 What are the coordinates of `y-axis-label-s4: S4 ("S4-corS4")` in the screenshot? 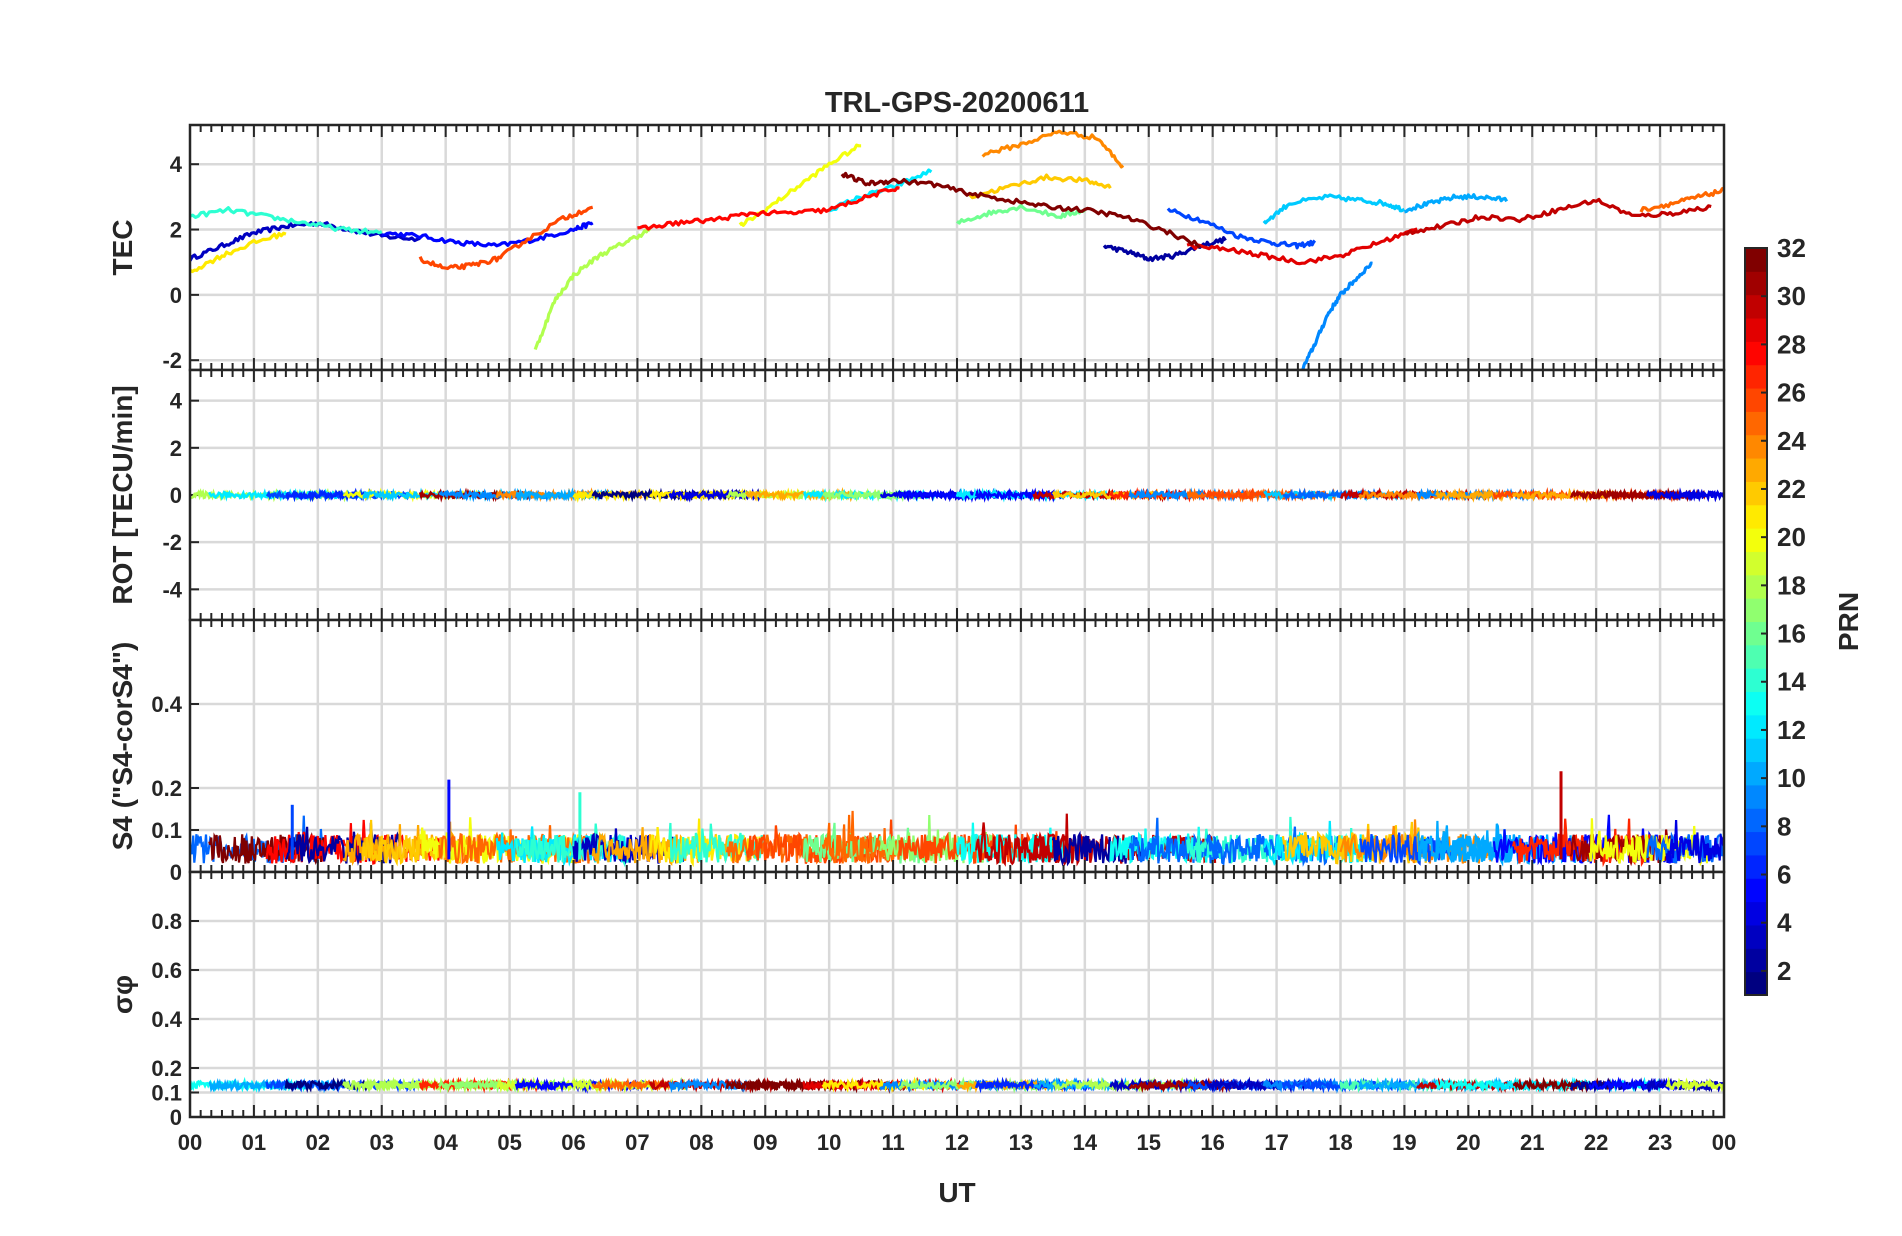 It's located at (122, 746).